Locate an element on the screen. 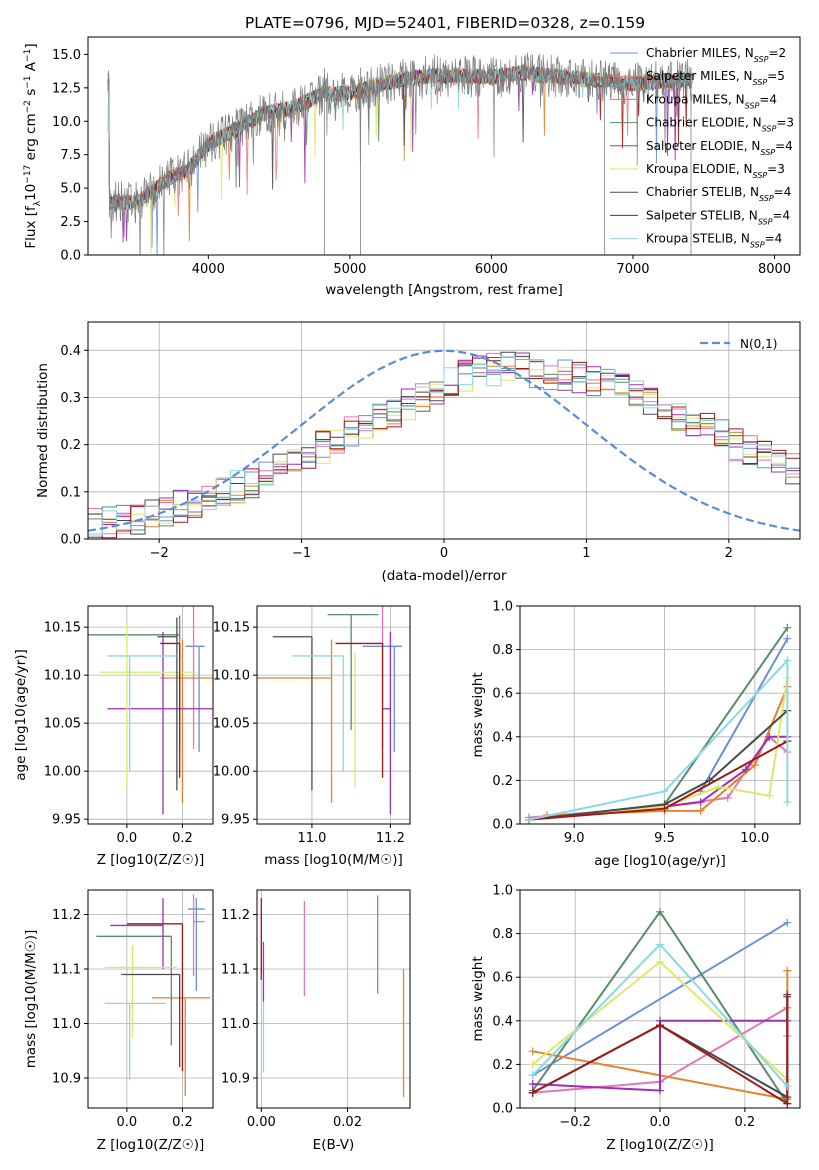 Image resolution: width=819 pixels, height=1170 pixels. y-tick-label: 7.5 is located at coordinates (70, 155).